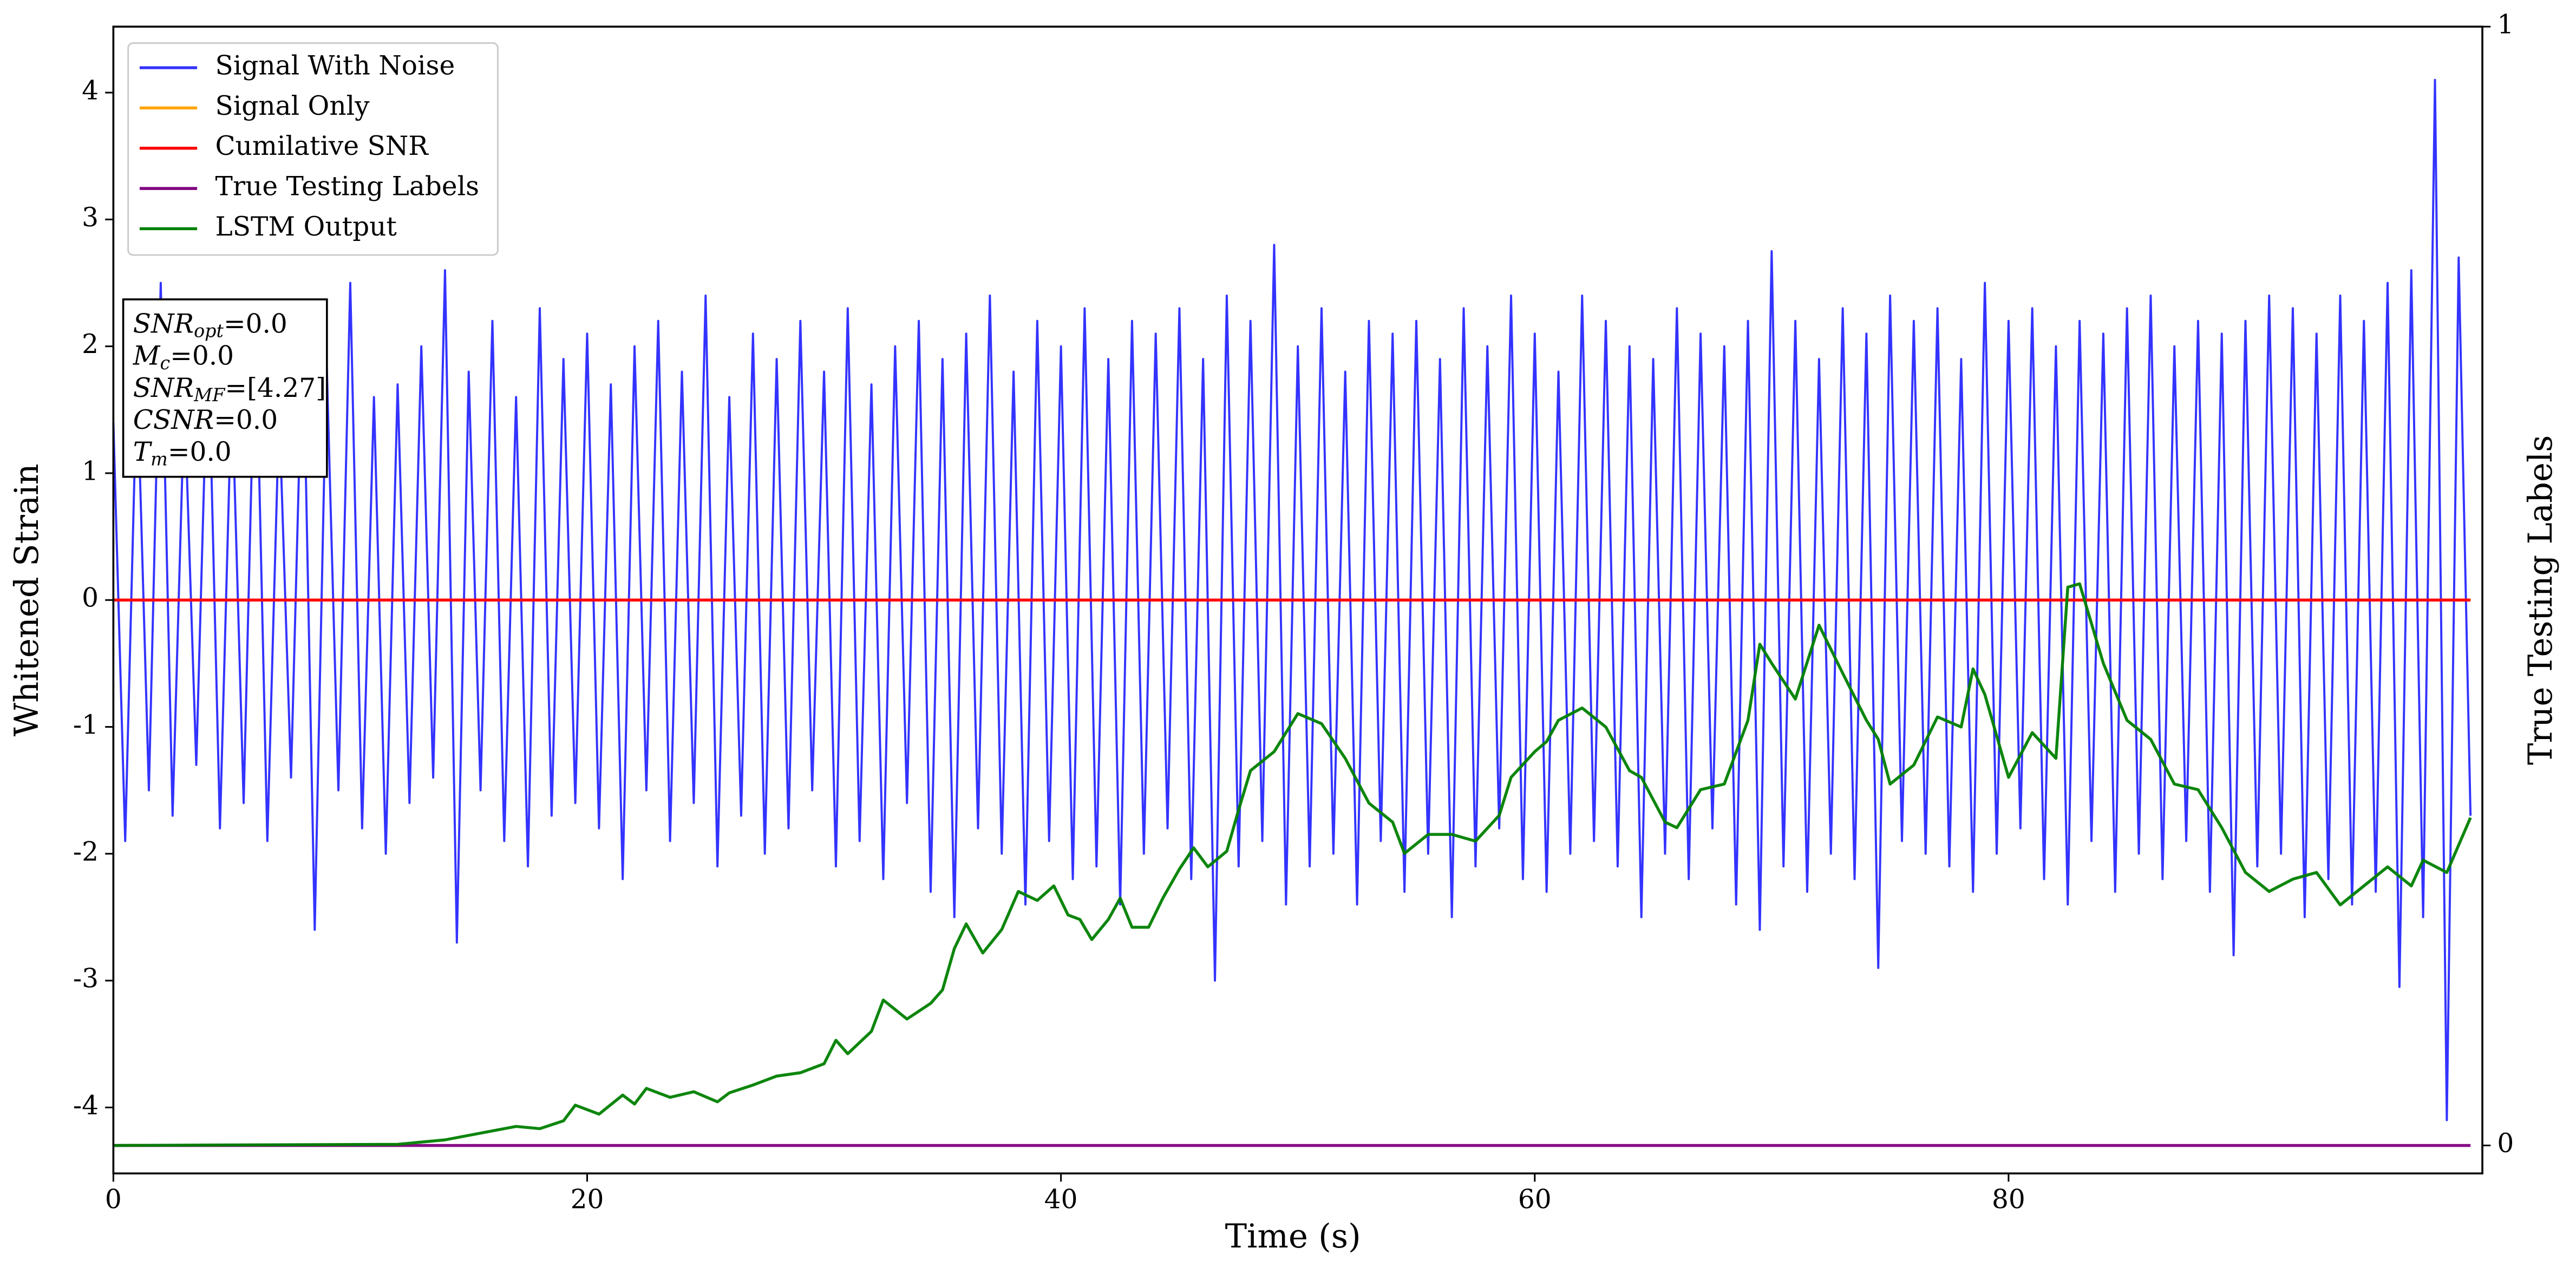 This screenshot has height=1274, width=2576. Describe the element at coordinates (335, 66) in the screenshot. I see `legend-label: Signal With Noise` at that location.